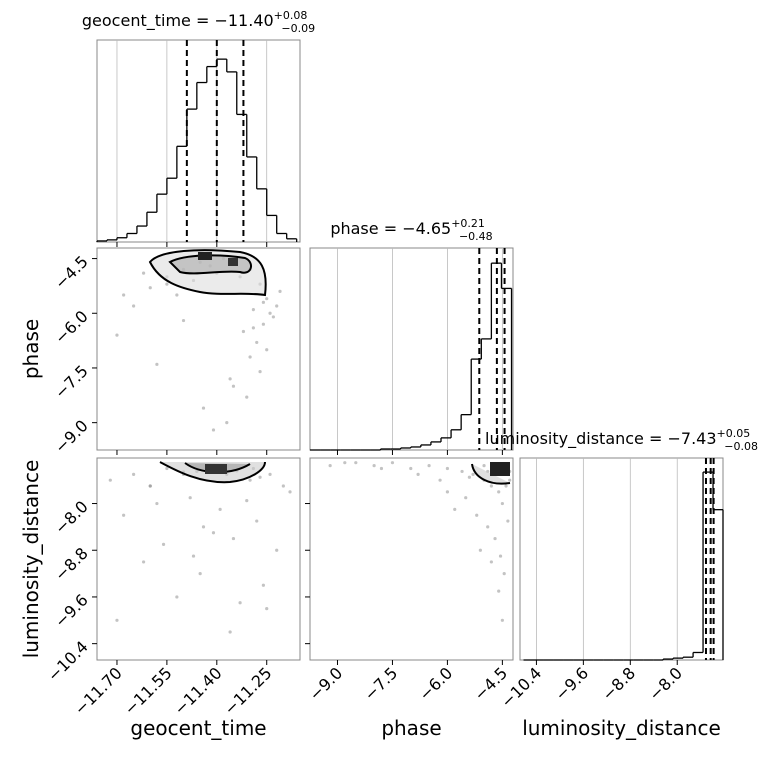 The width and height of the screenshot is (760, 764). Describe the element at coordinates (411, 230) in the screenshot. I see `panel-title: phase = −4.65+0.21 −0.48` at that location.